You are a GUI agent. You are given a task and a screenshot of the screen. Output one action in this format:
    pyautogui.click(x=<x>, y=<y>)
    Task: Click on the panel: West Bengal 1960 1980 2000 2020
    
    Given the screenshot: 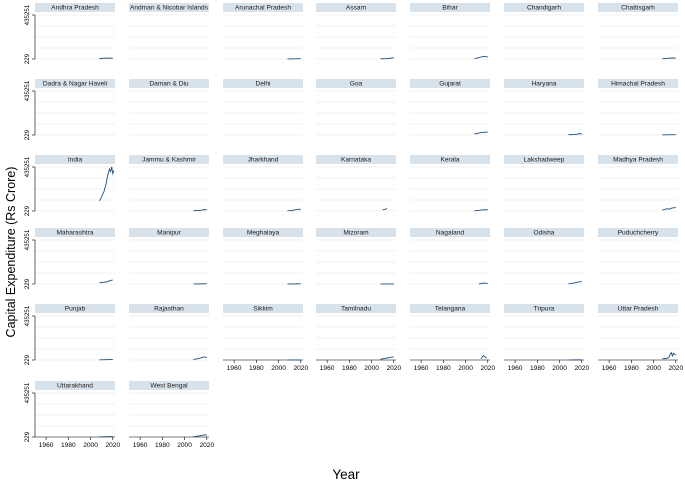 What is the action you would take?
    pyautogui.click(x=171, y=415)
    